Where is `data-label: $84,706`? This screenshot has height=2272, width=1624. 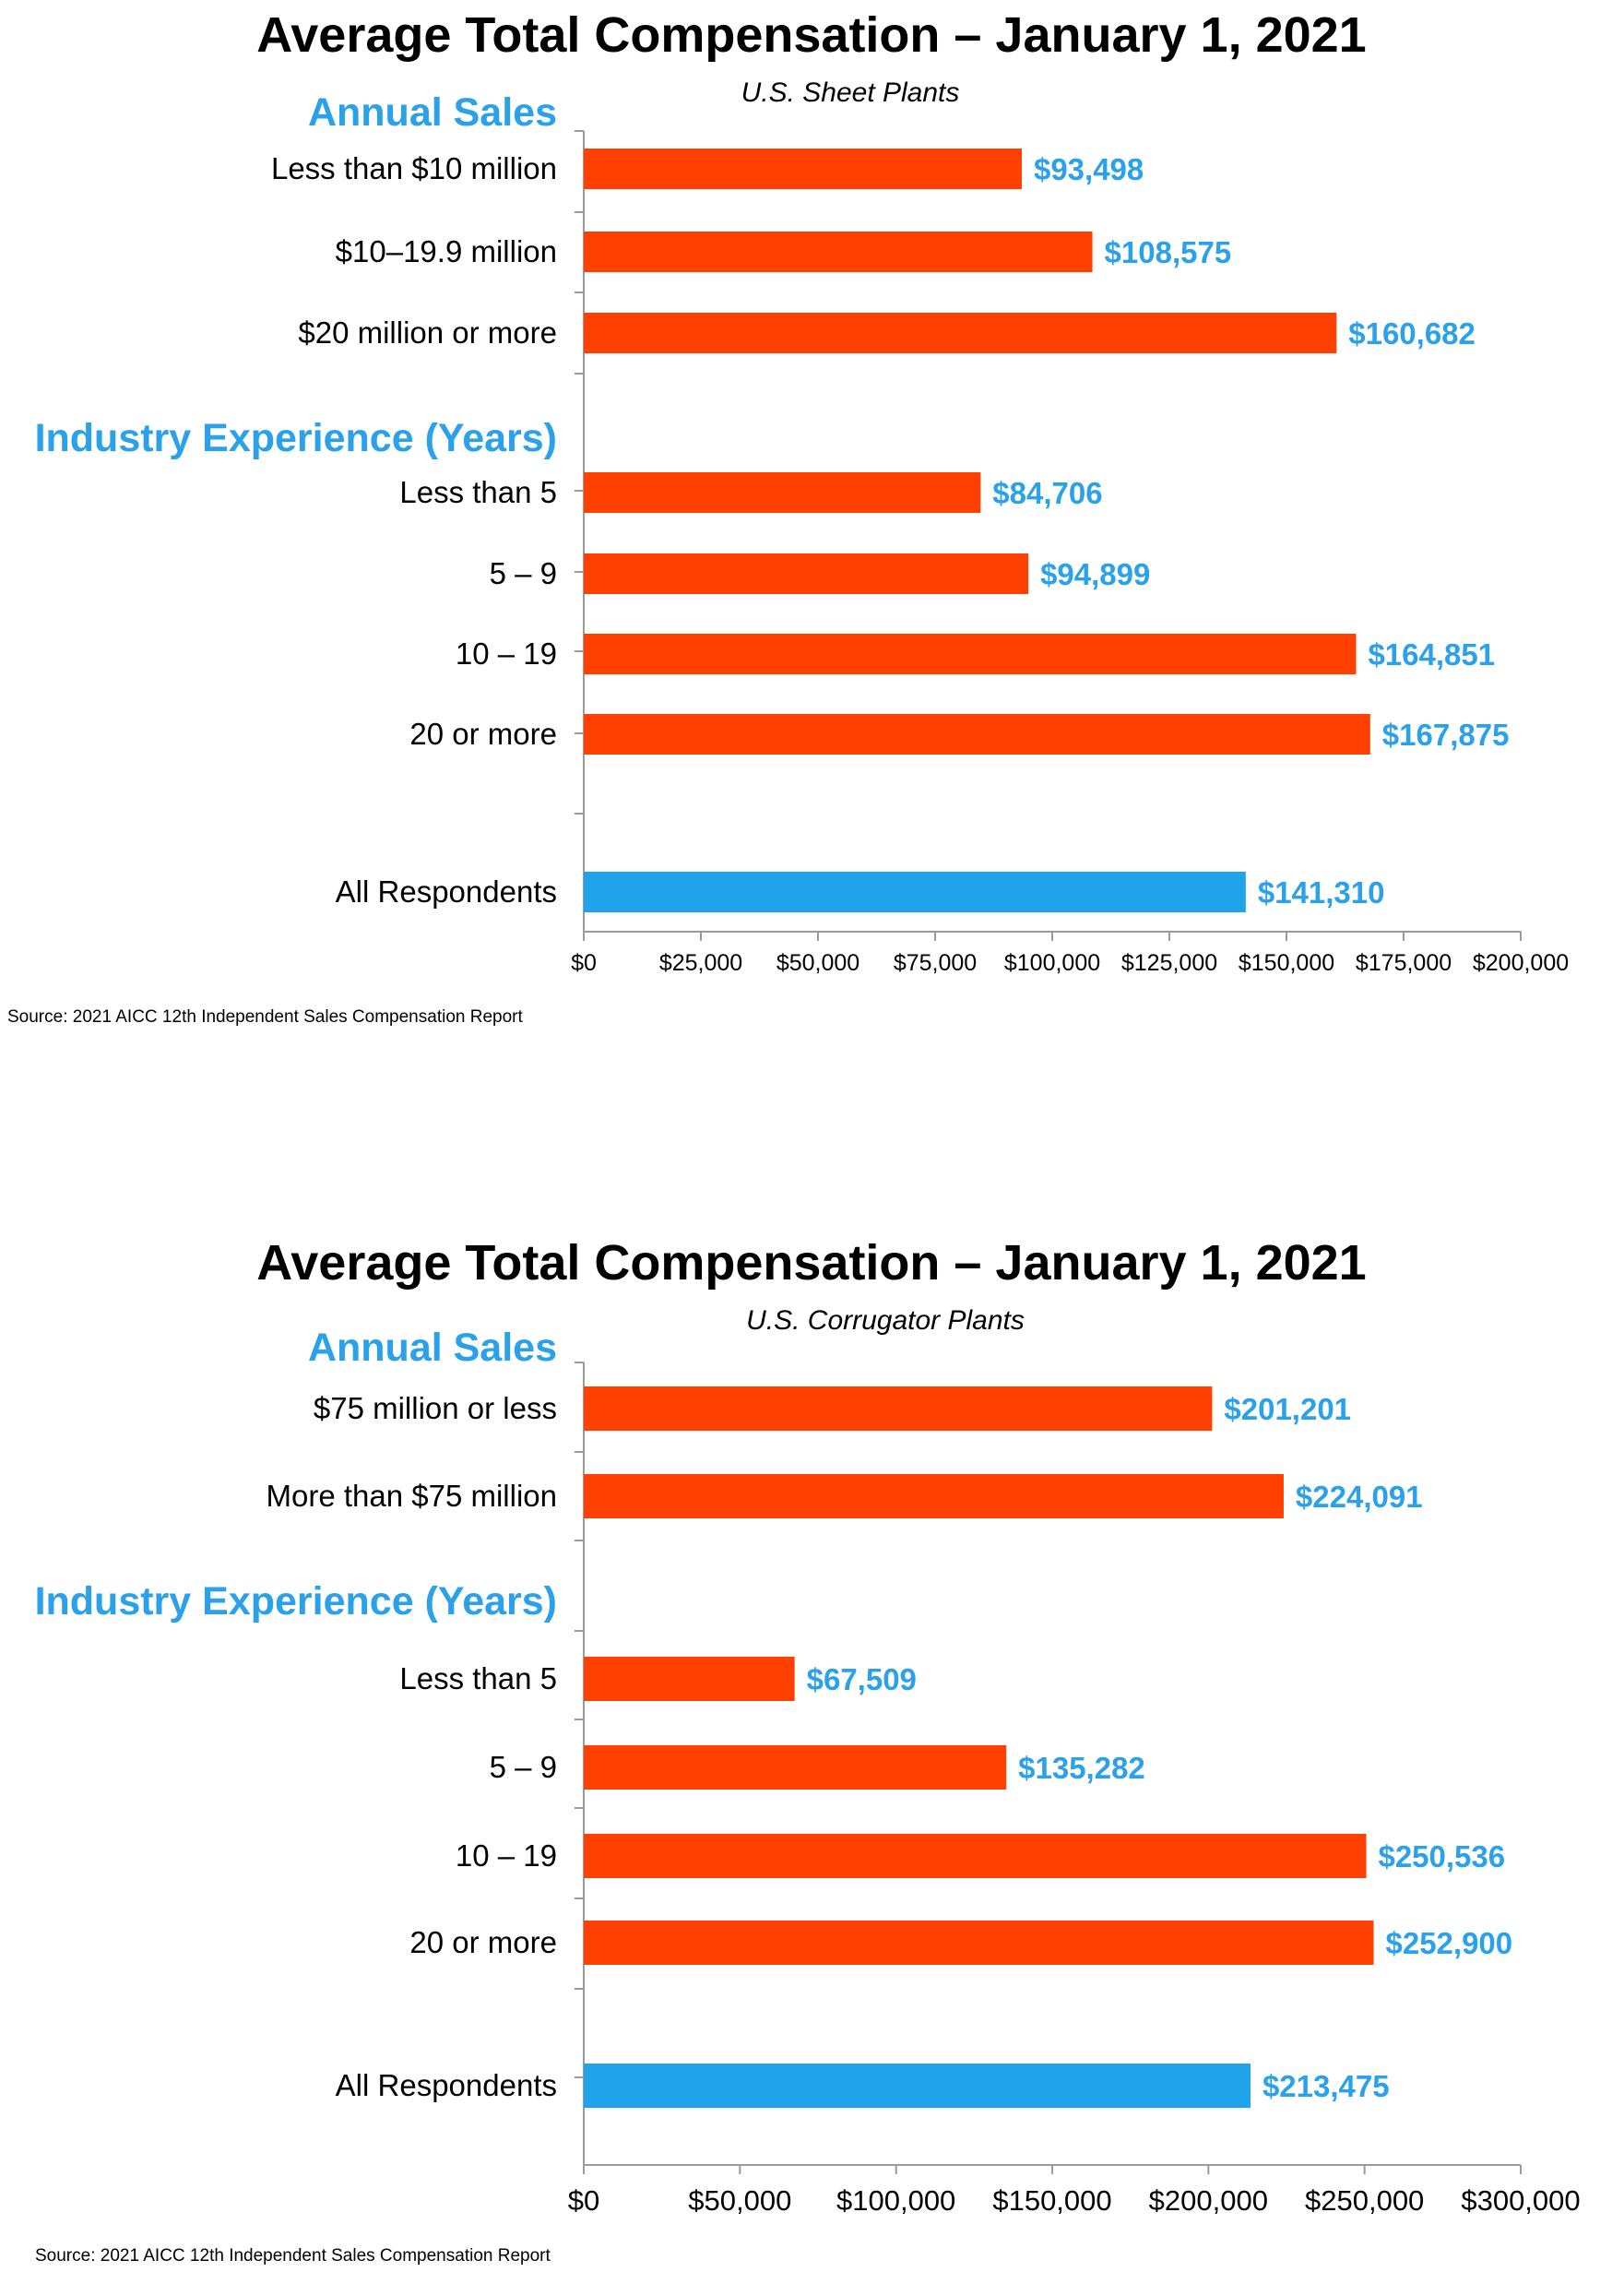 data-label: $84,706 is located at coordinates (1047, 493).